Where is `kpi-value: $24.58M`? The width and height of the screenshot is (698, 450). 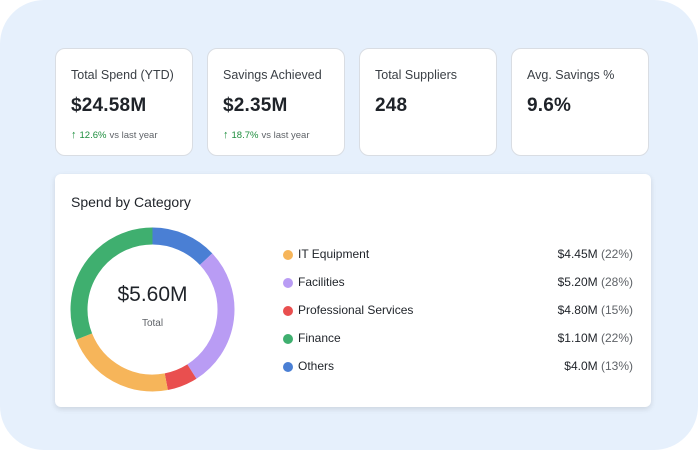
kpi-value: $24.58M is located at coordinates (109, 105).